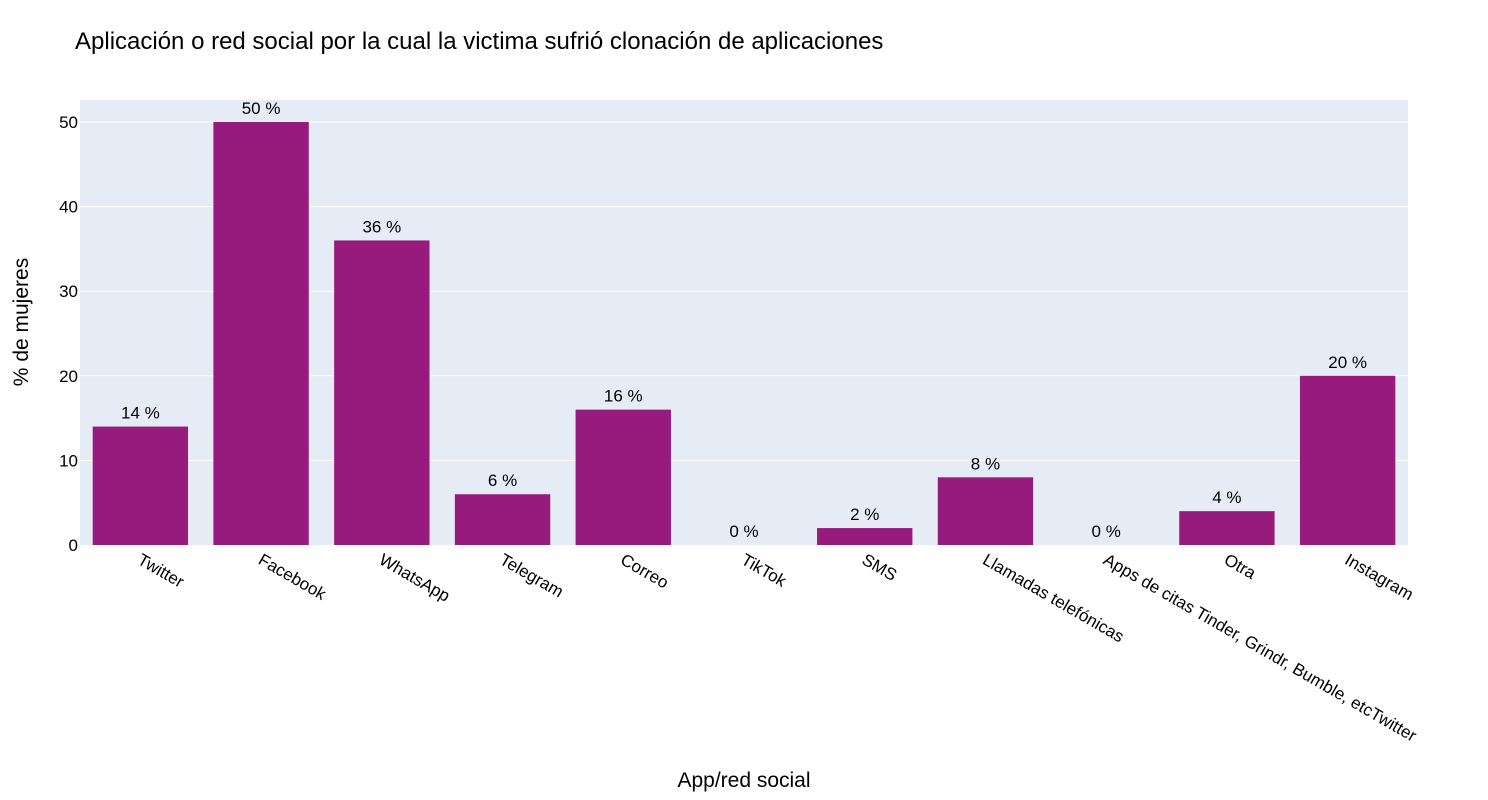  Describe the element at coordinates (1240, 566) in the screenshot. I see `x-tick-label: Otra` at that location.